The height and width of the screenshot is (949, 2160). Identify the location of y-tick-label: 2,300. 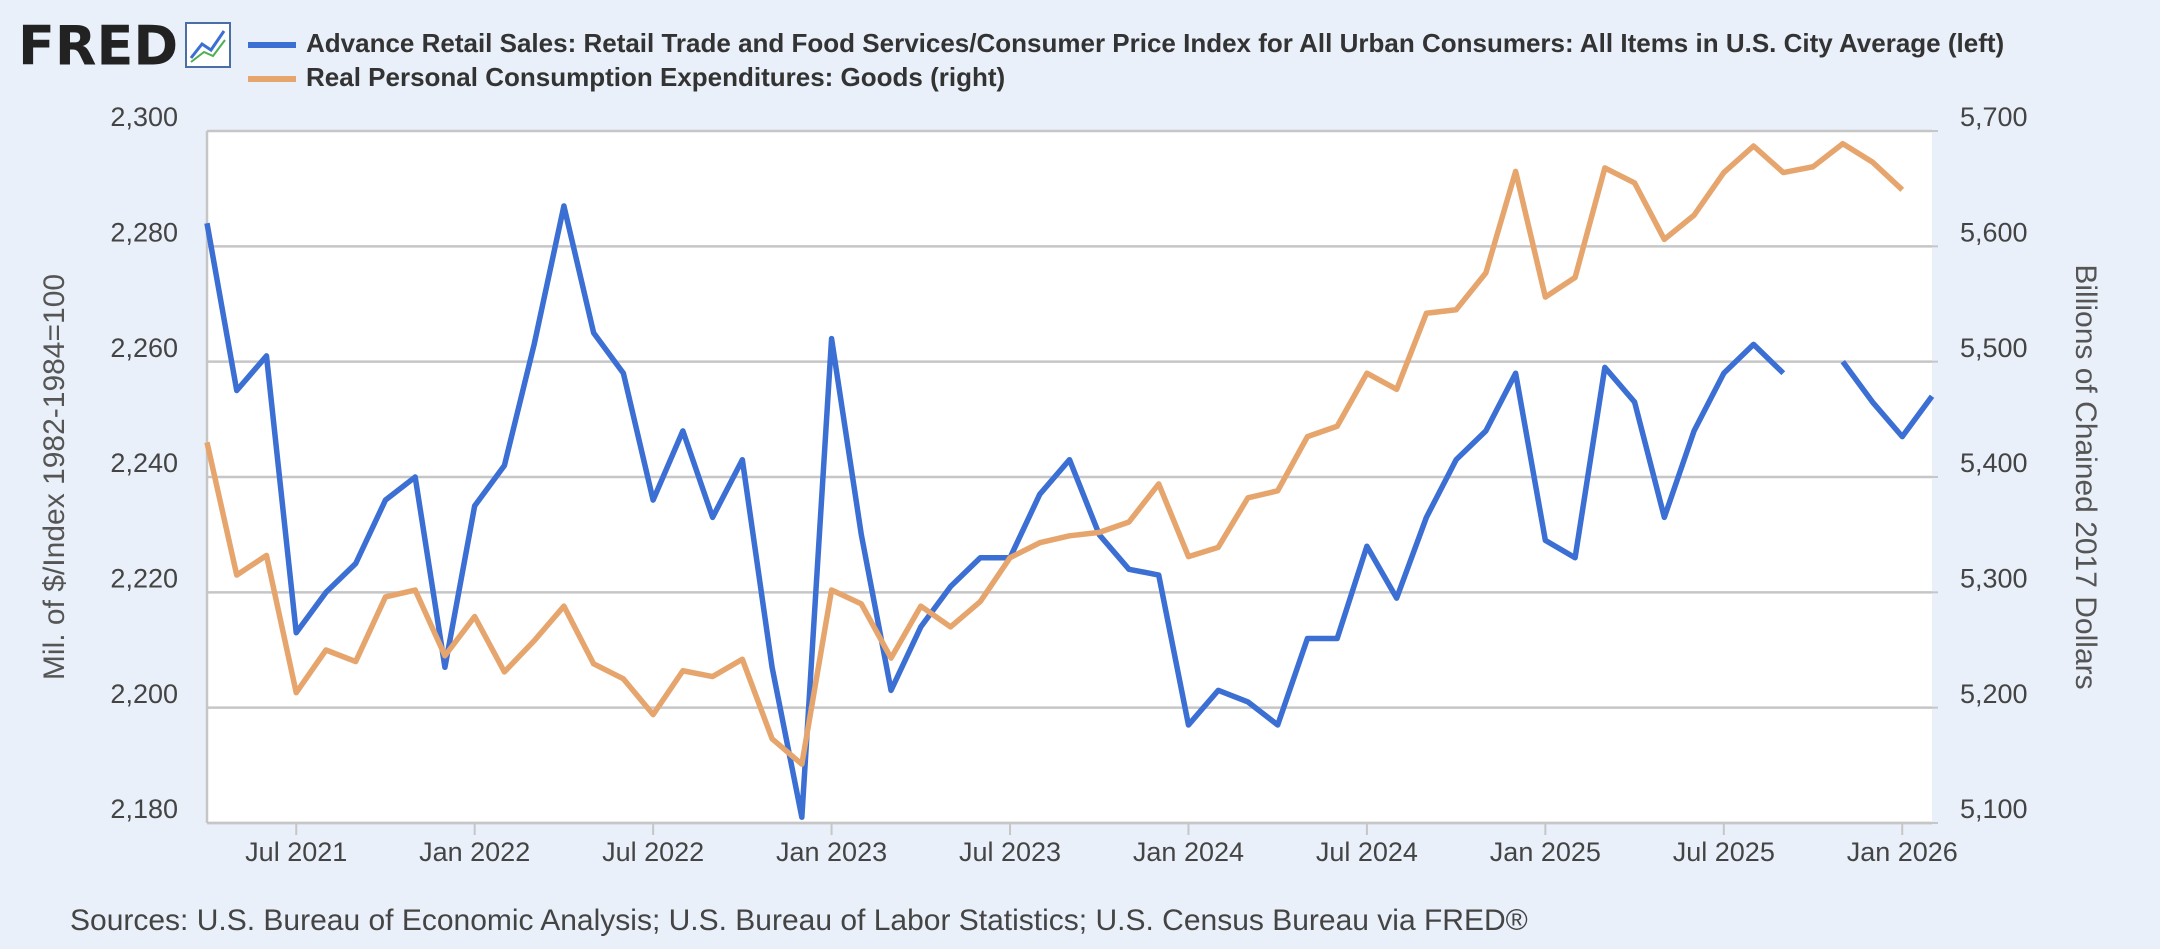
(144, 117).